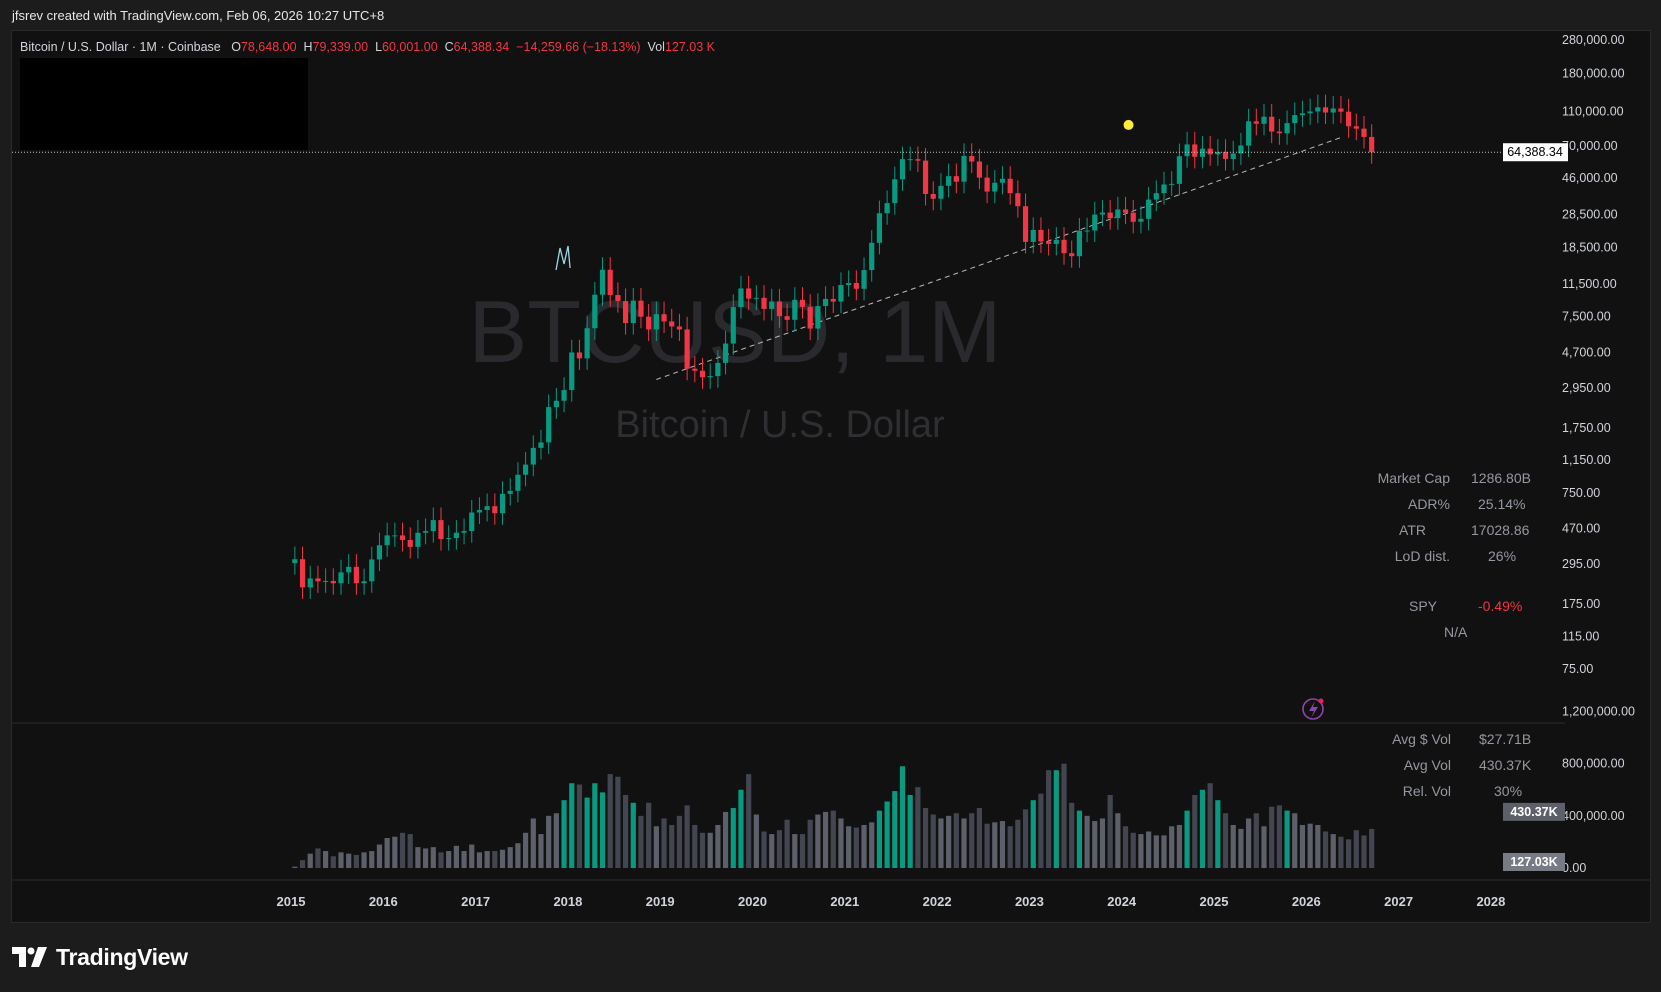 Image resolution: width=1661 pixels, height=992 pixels. Describe the element at coordinates (1313, 709) in the screenshot. I see `sparkle-icon` at that location.